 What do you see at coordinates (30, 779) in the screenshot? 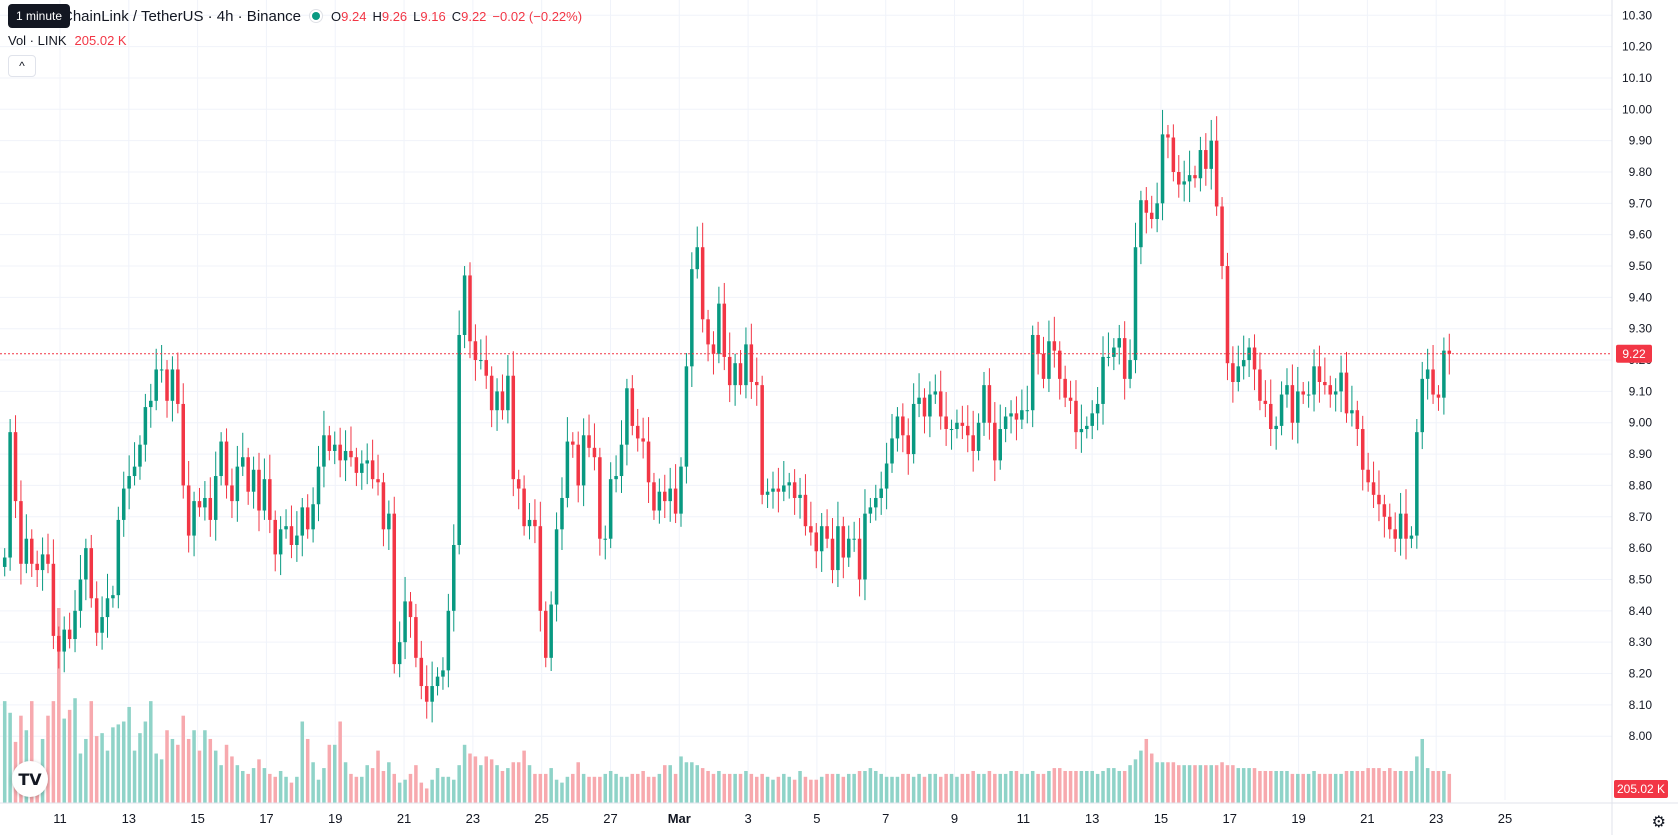
I see `tradingview-logo-icon: TV` at bounding box center [30, 779].